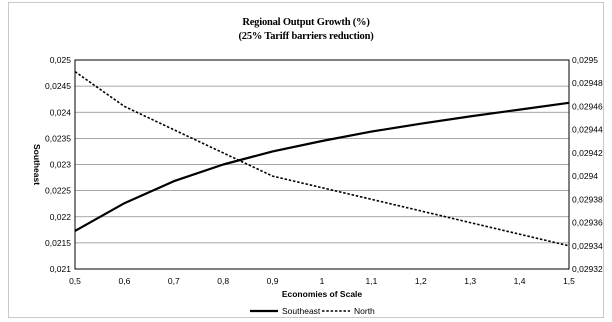 The image size is (612, 322). Describe the element at coordinates (421, 281) in the screenshot. I see `x-tick-label: 1,2` at that location.